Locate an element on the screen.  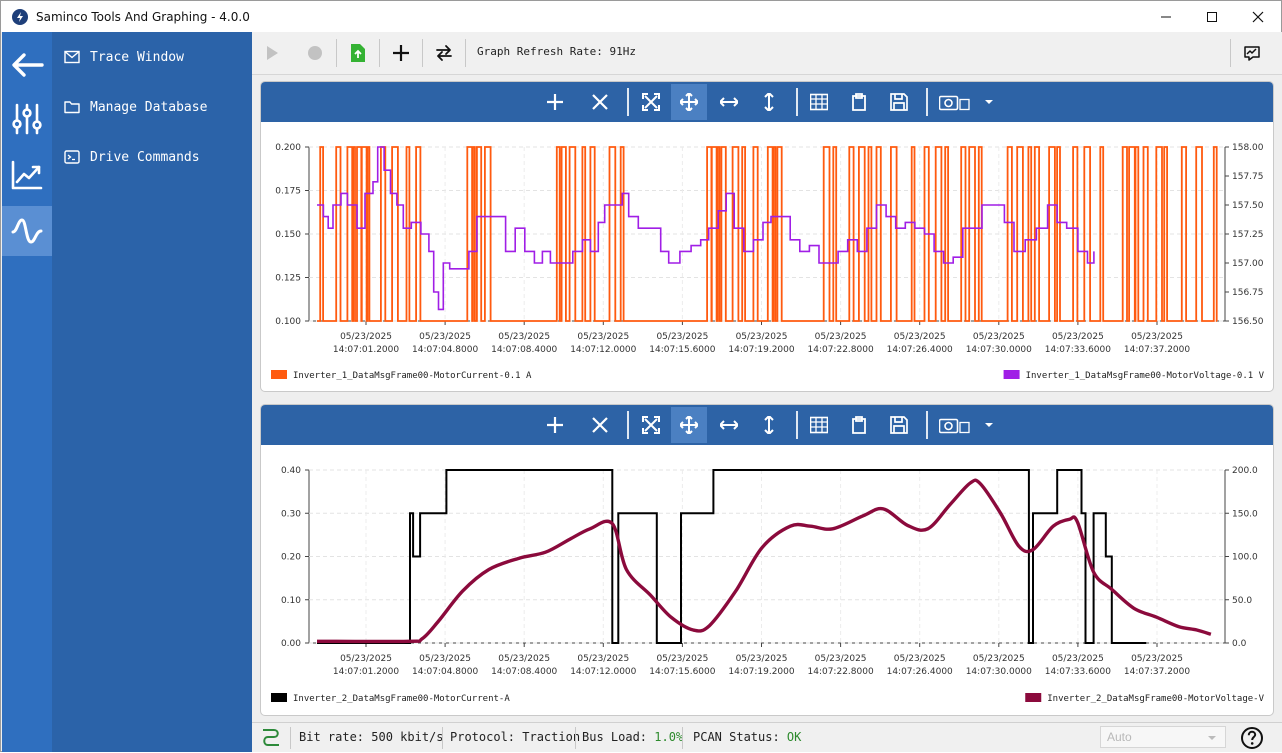
folder-icon is located at coordinates (72, 107).